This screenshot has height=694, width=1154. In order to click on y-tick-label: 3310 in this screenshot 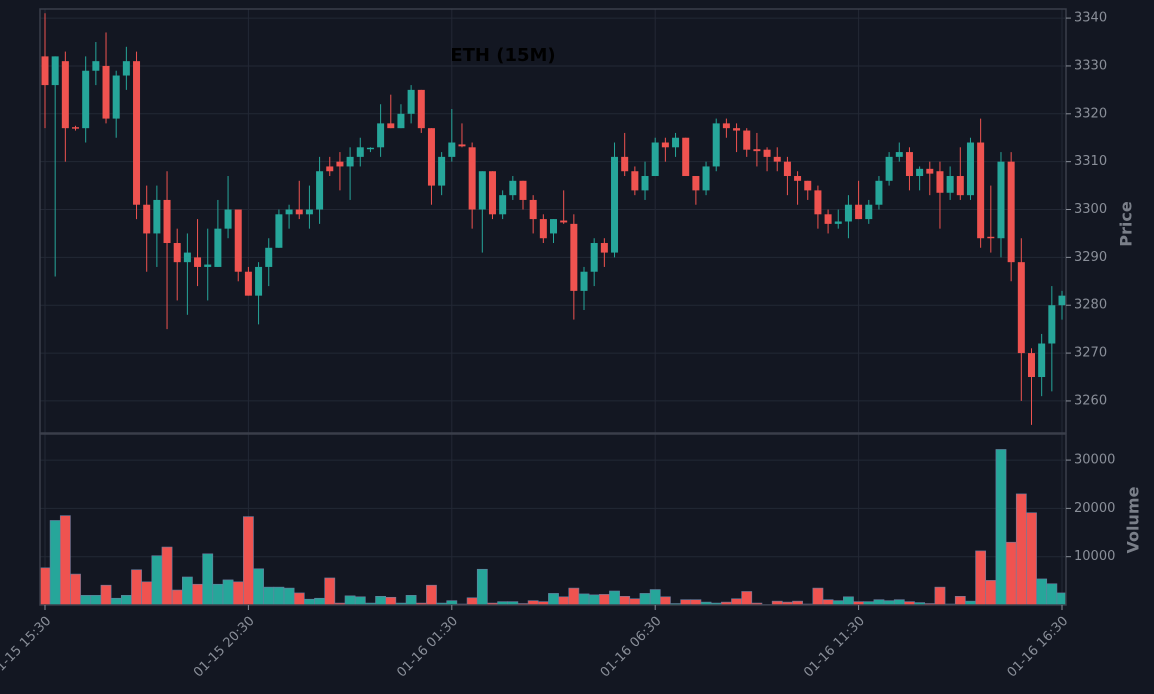, I will do `click(1090, 161)`.